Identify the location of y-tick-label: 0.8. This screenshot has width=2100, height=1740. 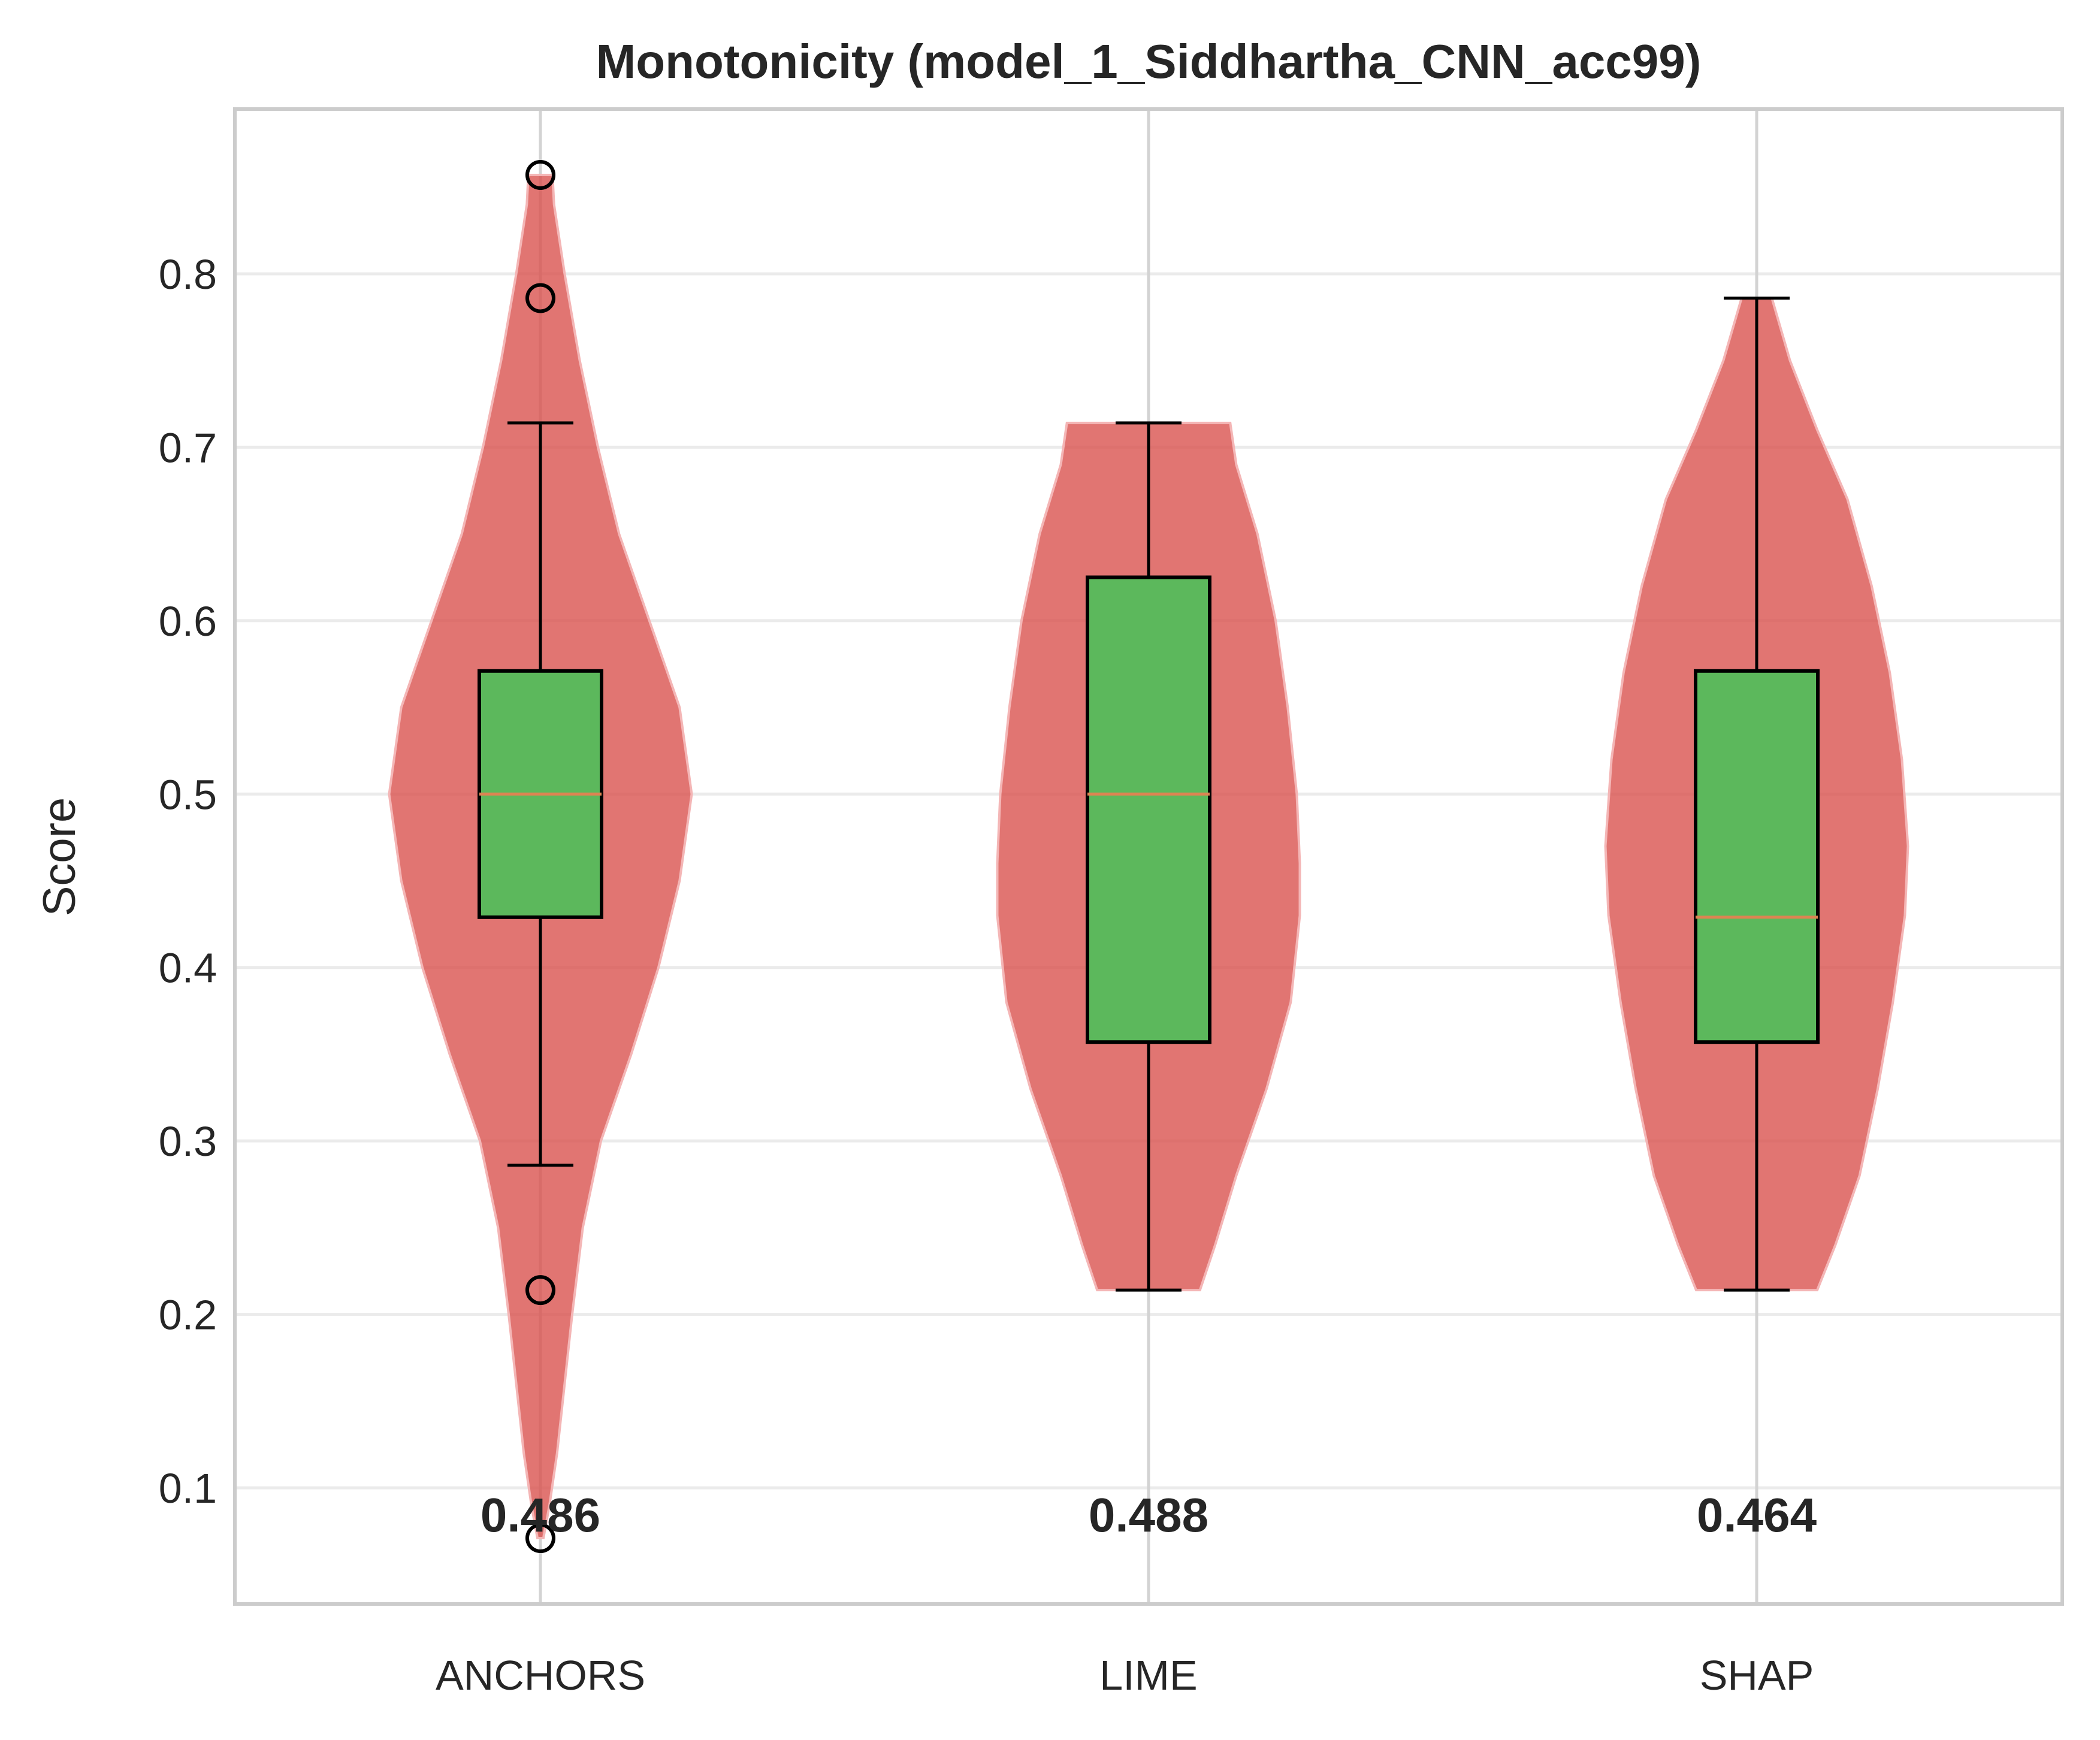
(188, 274).